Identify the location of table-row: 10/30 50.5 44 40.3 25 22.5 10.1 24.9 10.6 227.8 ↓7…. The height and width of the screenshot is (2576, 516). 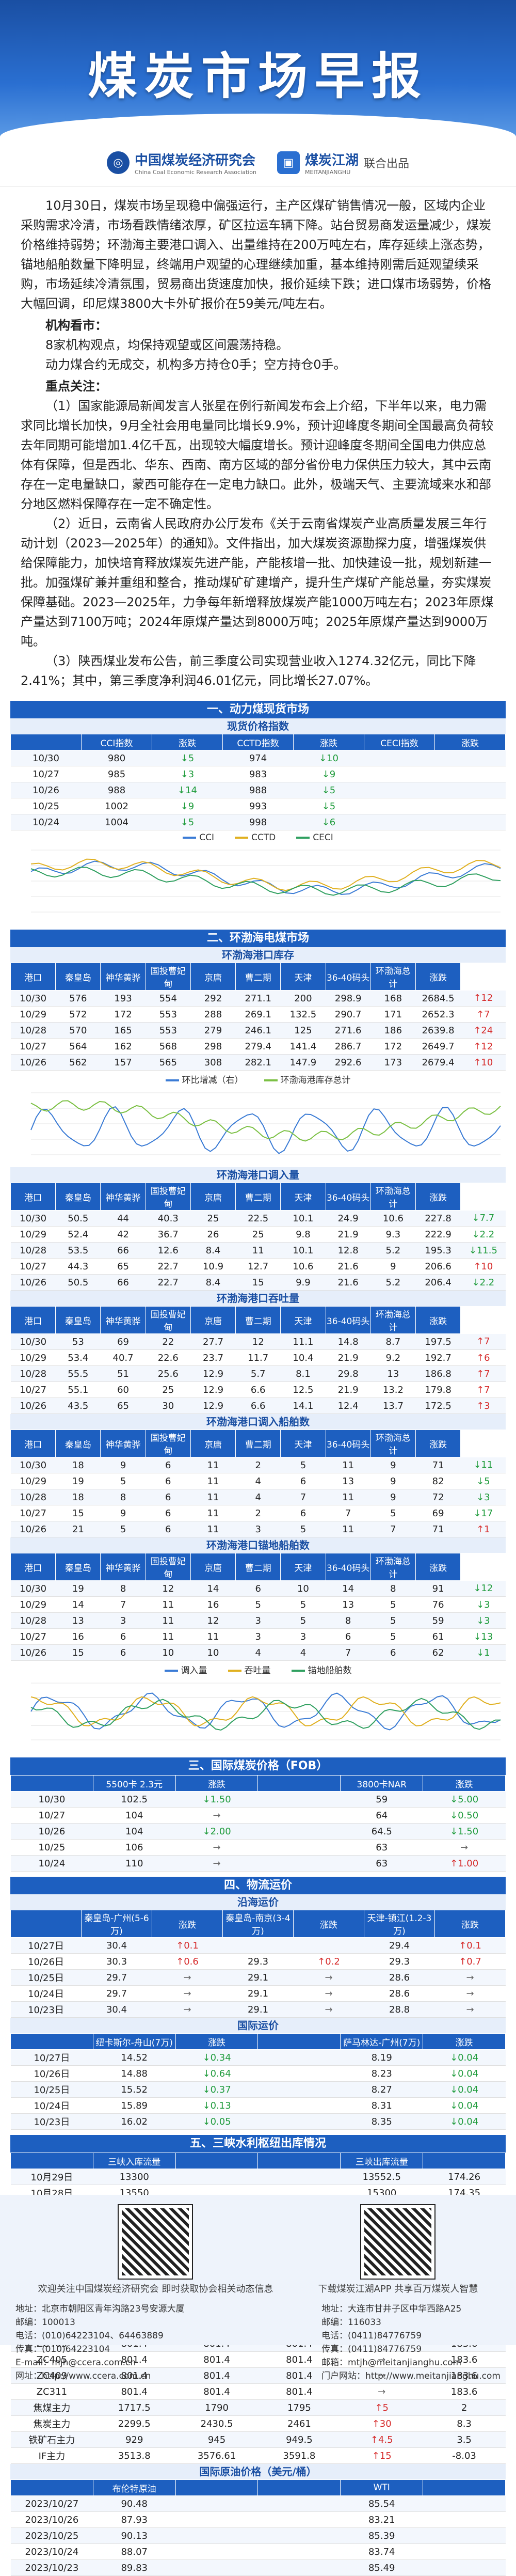
(258, 1218).